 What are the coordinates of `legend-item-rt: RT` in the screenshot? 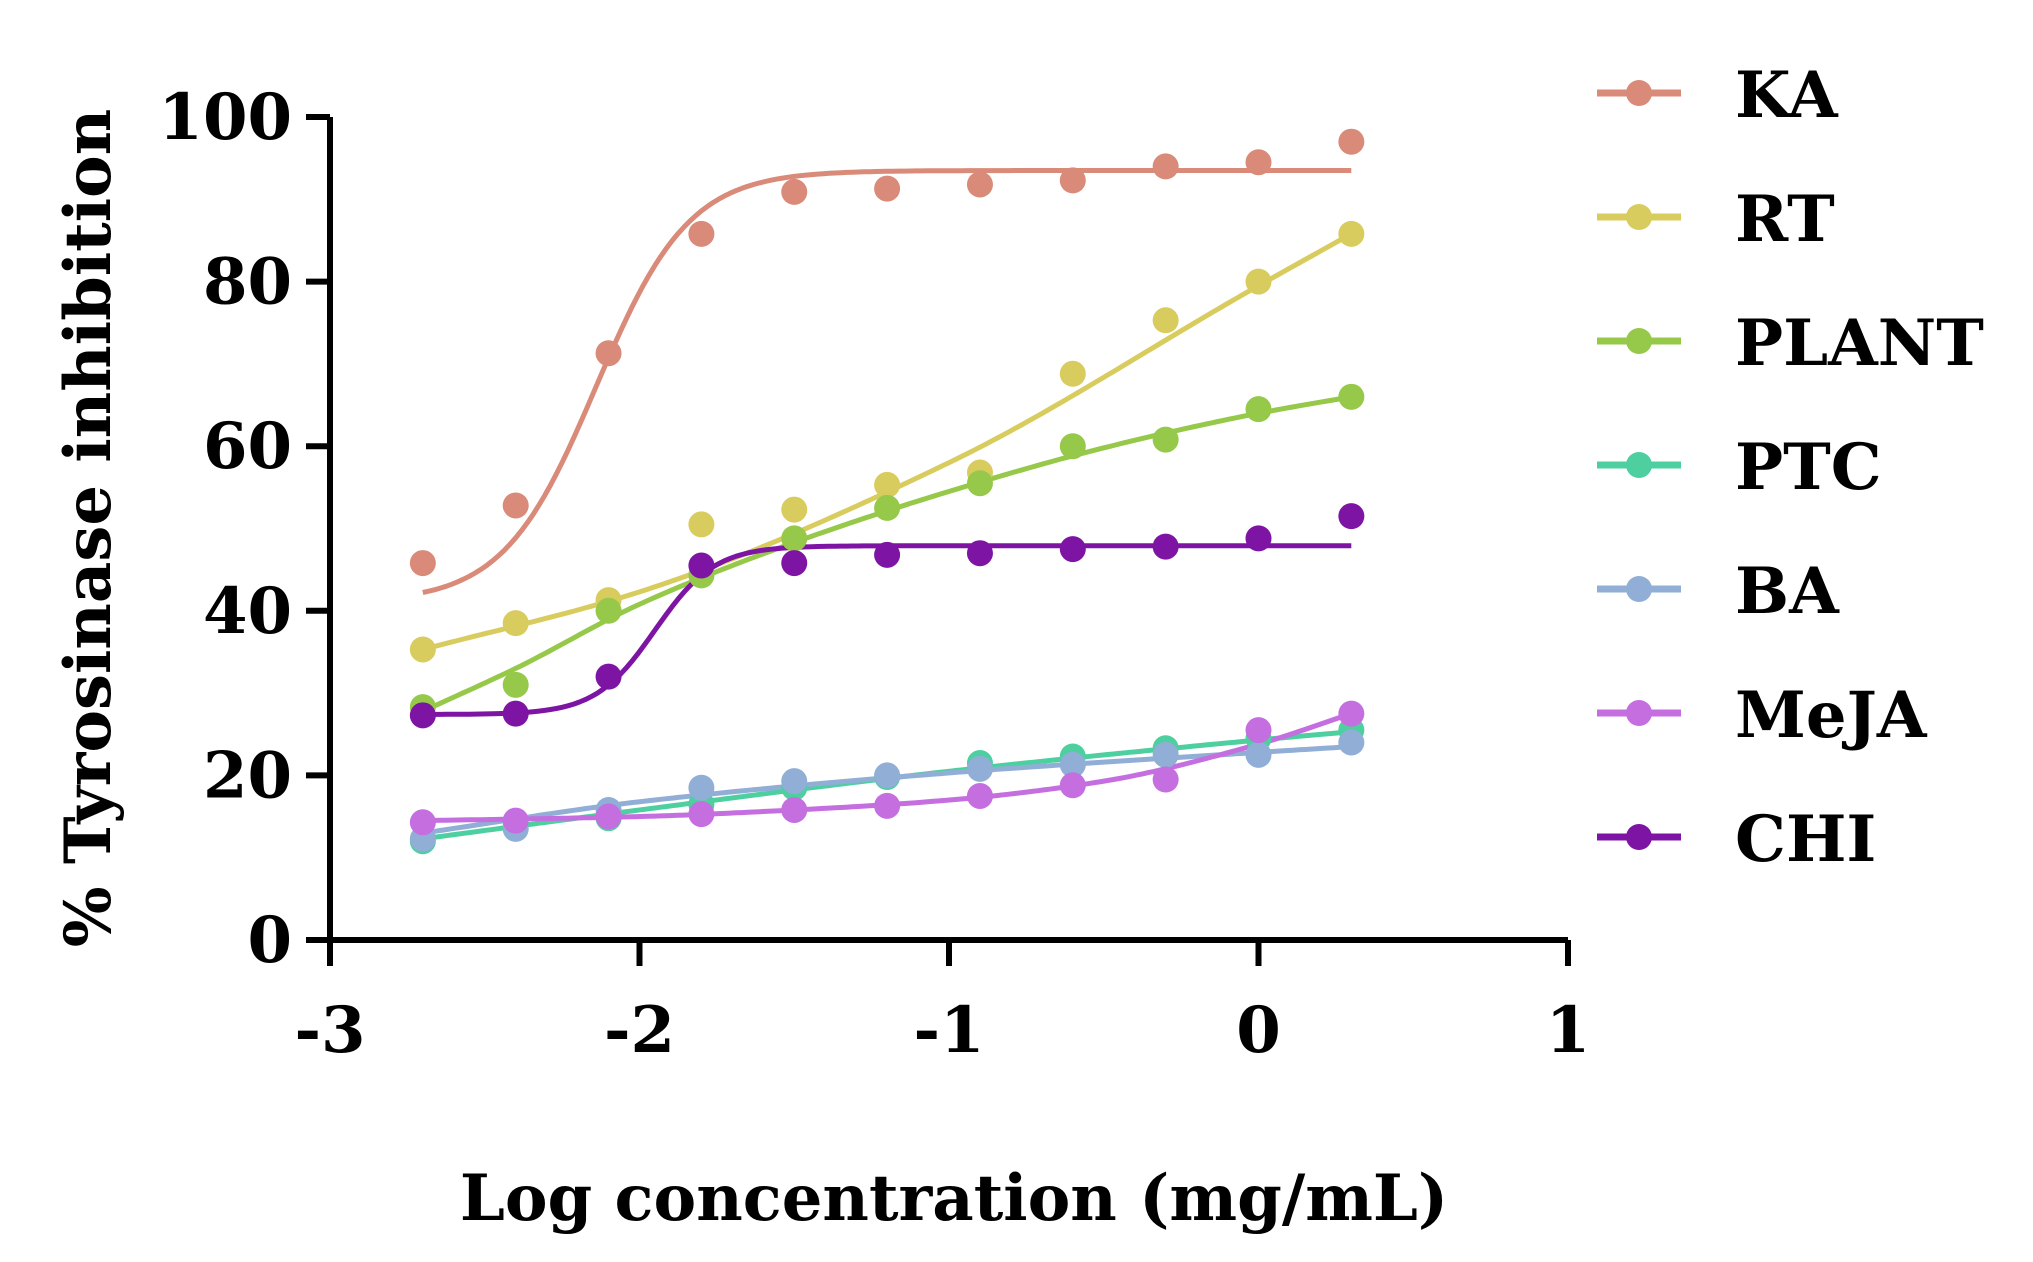 It's located at (1716, 219).